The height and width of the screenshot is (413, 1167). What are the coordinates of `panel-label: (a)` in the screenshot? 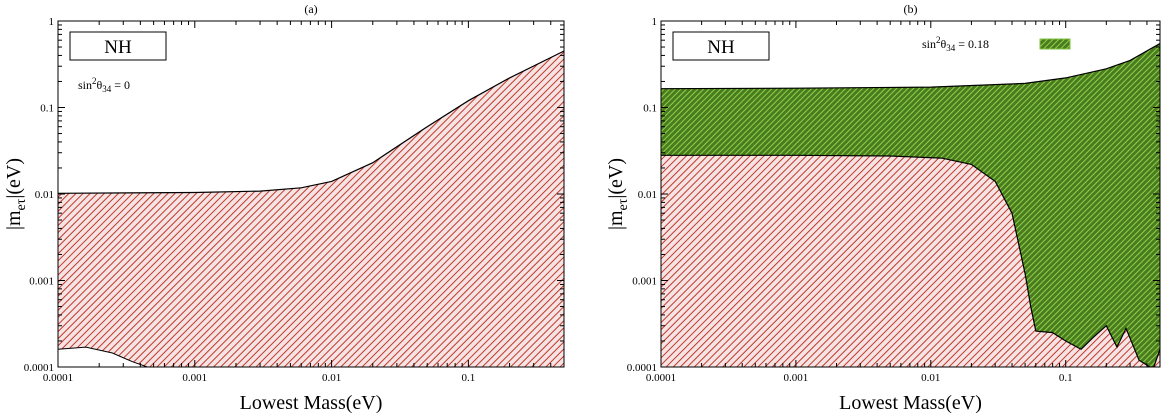 It's located at (310, 9).